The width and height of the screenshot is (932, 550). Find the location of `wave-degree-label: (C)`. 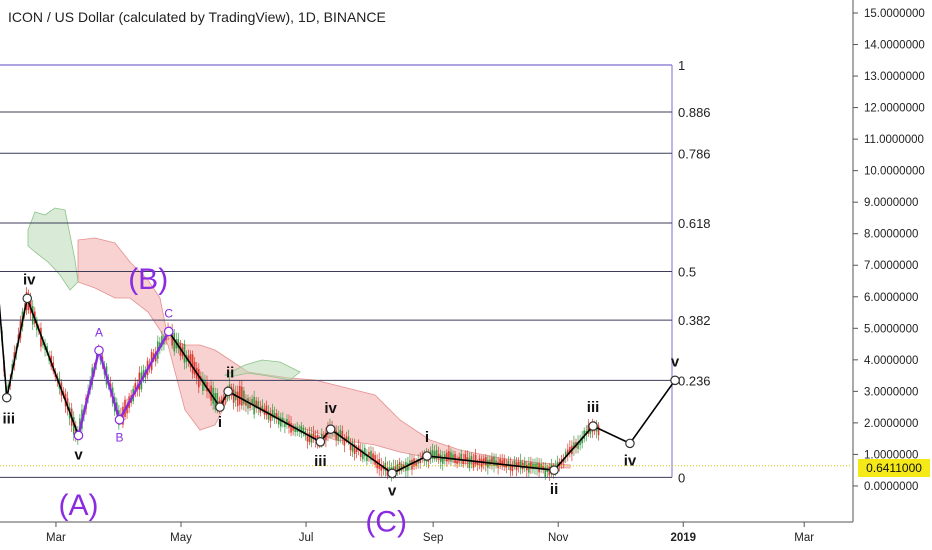

wave-degree-label: (C) is located at coordinates (386, 521).